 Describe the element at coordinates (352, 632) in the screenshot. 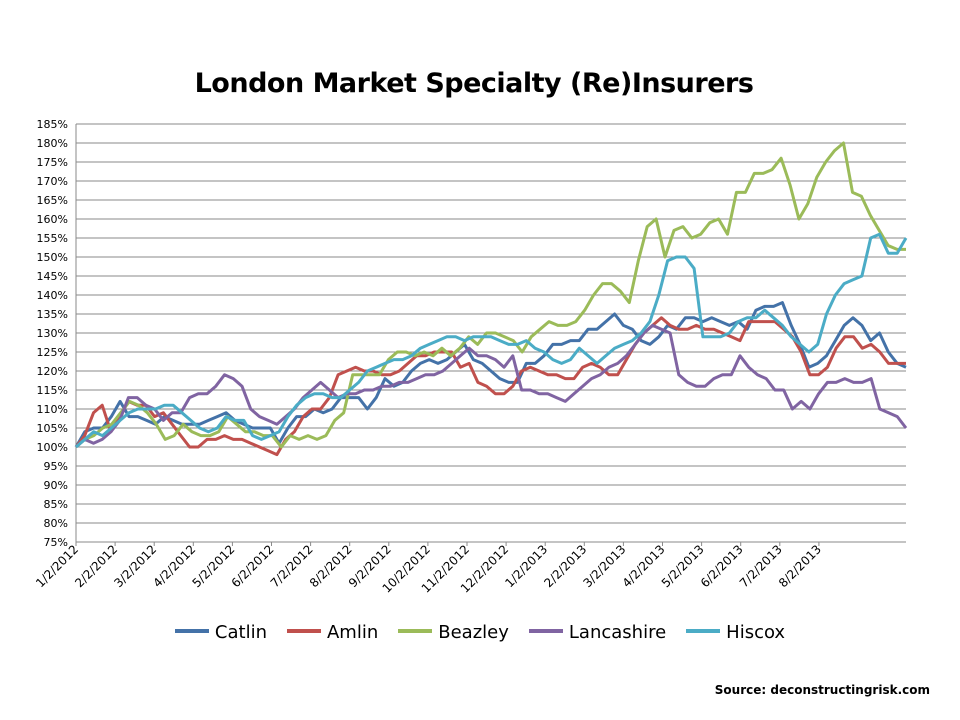

I see `legend-label: Amlin` at that location.